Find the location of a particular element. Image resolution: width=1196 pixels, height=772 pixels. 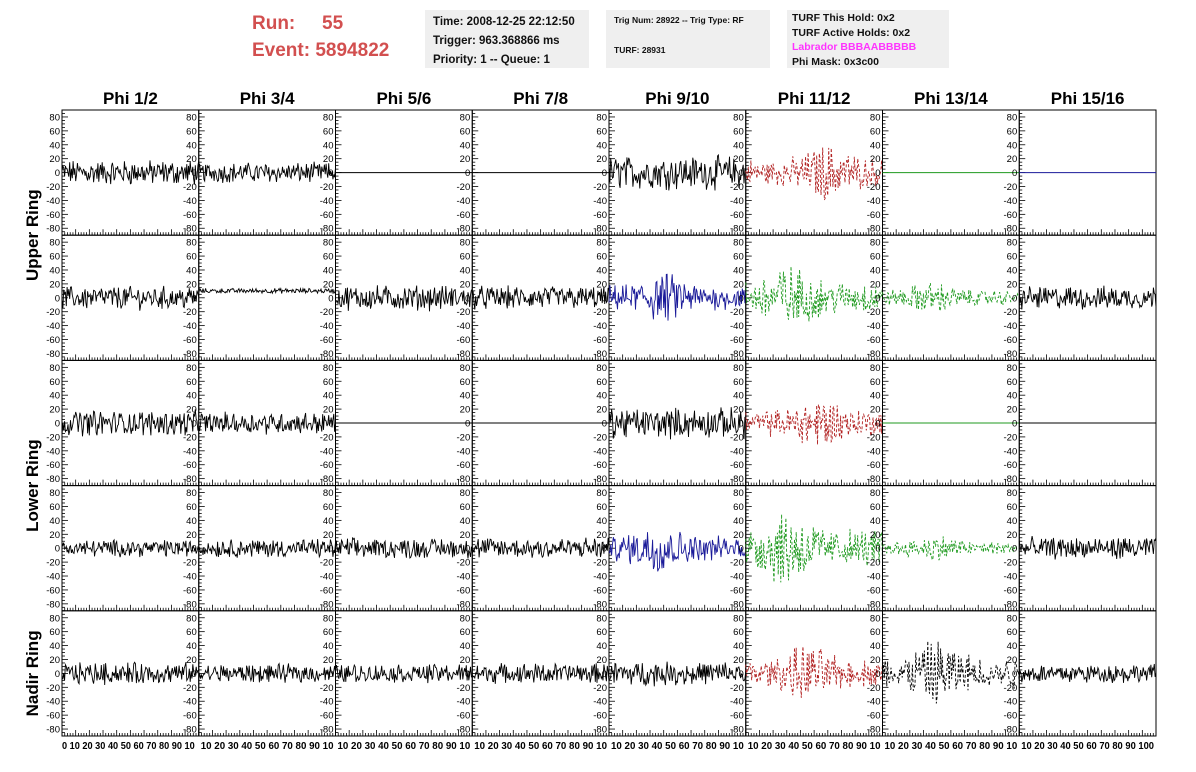

column-title: Phi 9/10 is located at coordinates (677, 98).